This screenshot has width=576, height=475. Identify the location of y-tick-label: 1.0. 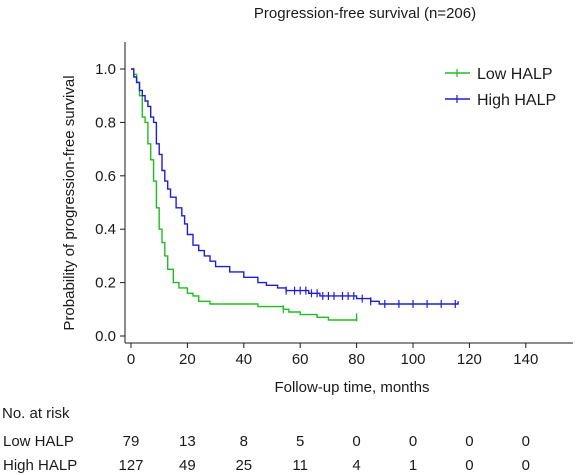
(105, 69).